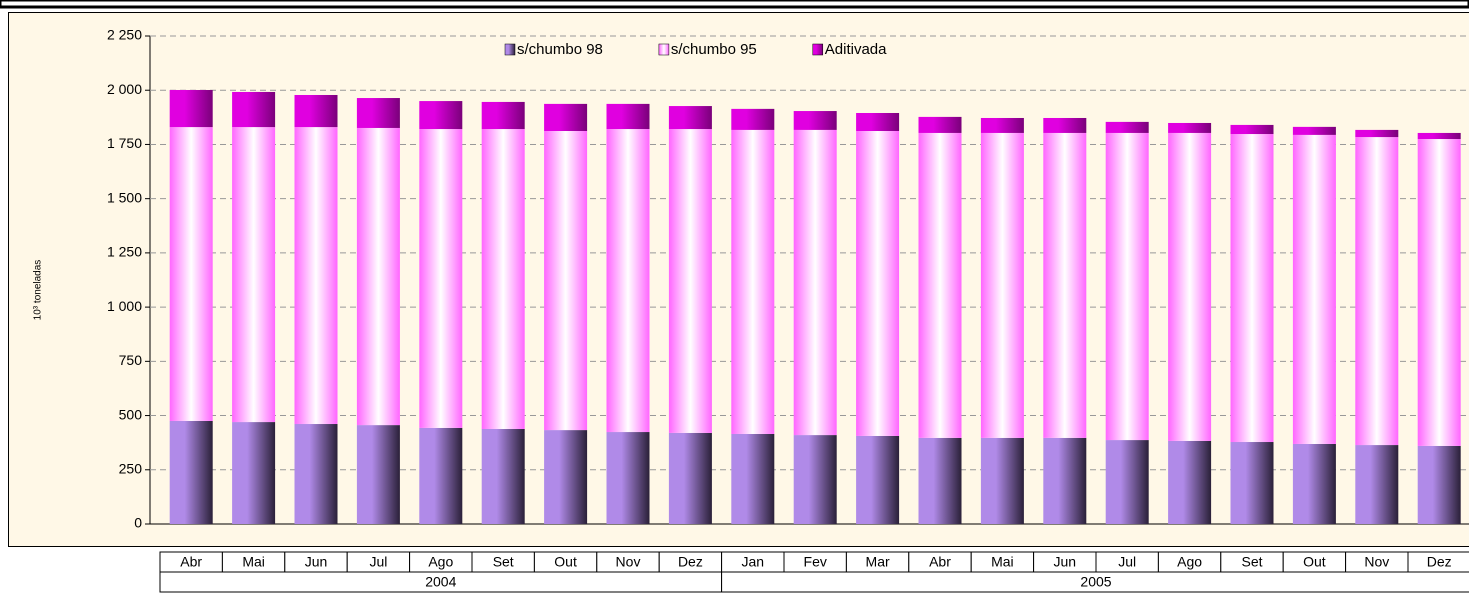 Image resolution: width=1469 pixels, height=597 pixels. I want to click on title-frame, so click(734, 4).